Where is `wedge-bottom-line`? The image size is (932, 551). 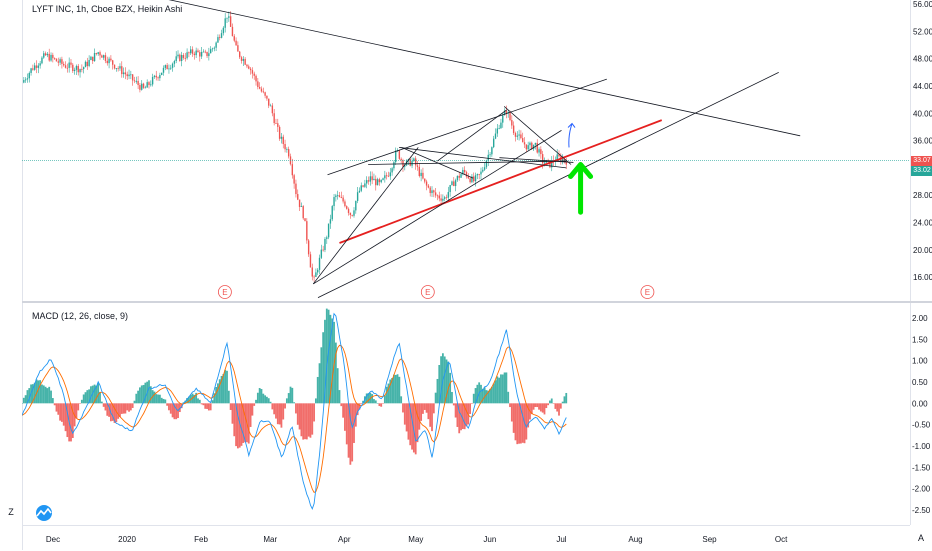 wedge-bottom-line is located at coordinates (483, 158).